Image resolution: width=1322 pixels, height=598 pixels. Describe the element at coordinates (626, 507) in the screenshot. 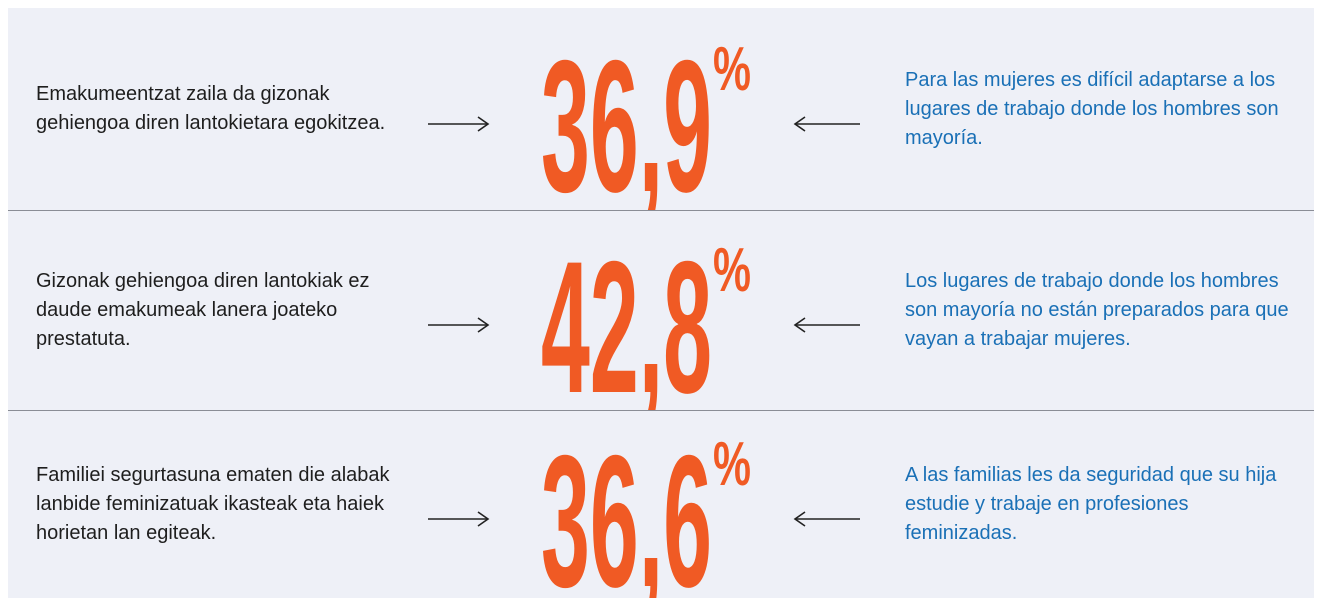

I see `percentage-value: 36,6` at that location.